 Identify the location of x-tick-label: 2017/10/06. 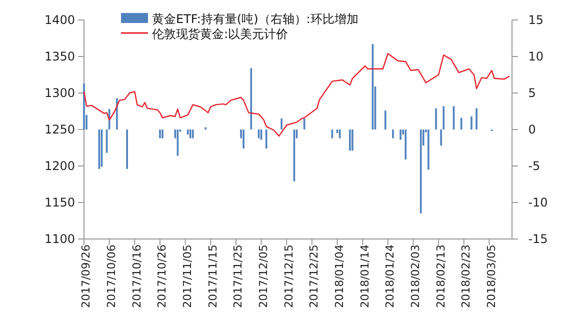
(111, 276).